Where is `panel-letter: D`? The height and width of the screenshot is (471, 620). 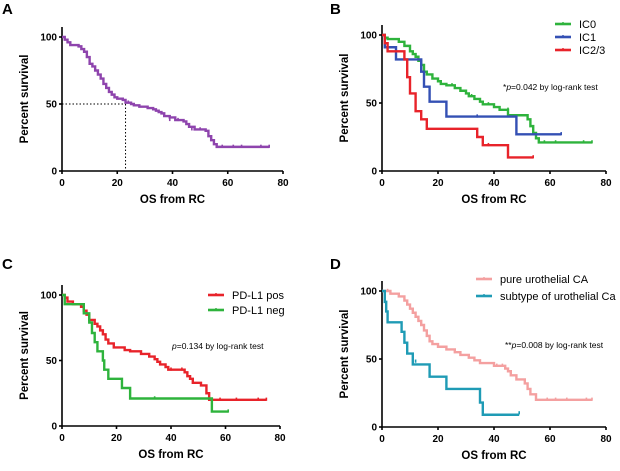
panel-letter: D is located at coordinates (335, 264).